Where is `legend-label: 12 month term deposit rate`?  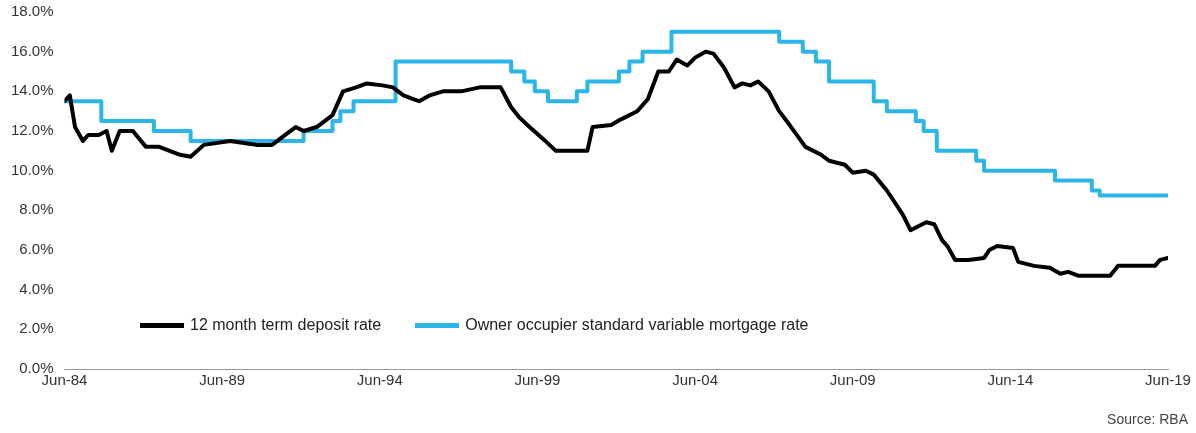
legend-label: 12 month term deposit rate is located at coordinates (286, 325).